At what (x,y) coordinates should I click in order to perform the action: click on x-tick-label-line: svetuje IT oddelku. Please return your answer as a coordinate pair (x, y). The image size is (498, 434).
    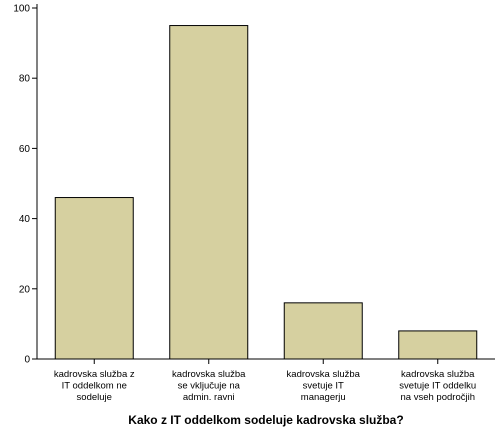
    Looking at the image, I should click on (437, 386).